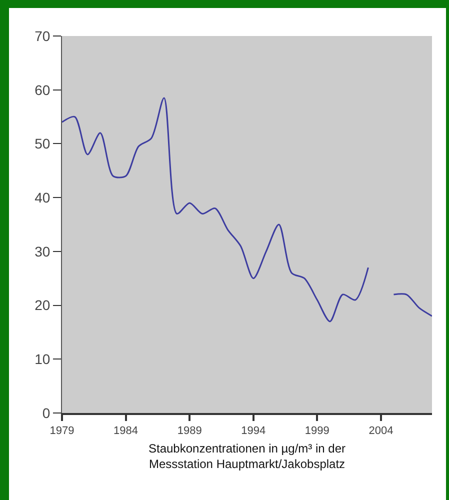 The image size is (449, 500). Describe the element at coordinates (62, 431) in the screenshot. I see `x-tick-label: 1979` at that location.